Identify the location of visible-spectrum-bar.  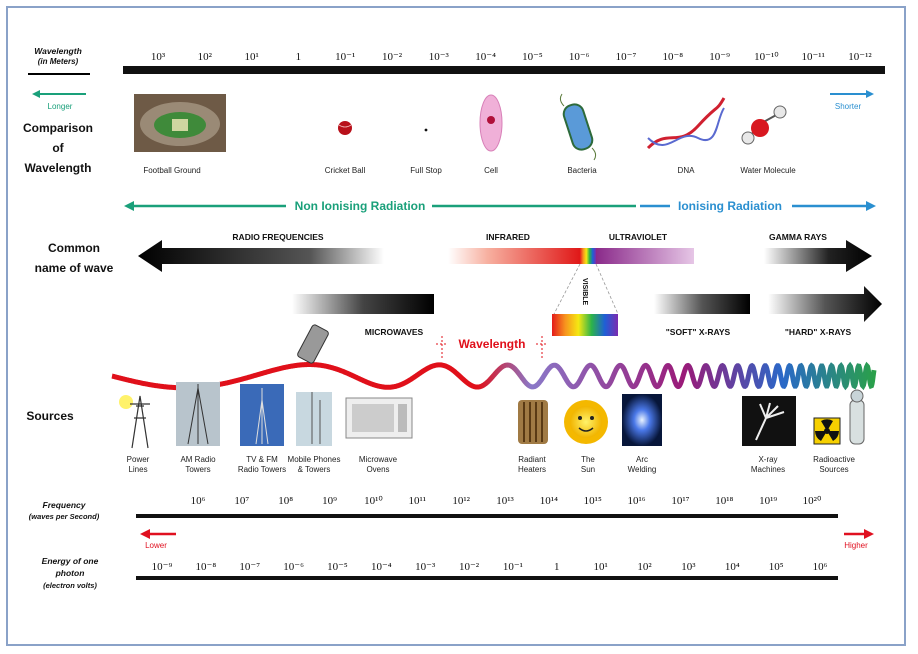
(585, 325).